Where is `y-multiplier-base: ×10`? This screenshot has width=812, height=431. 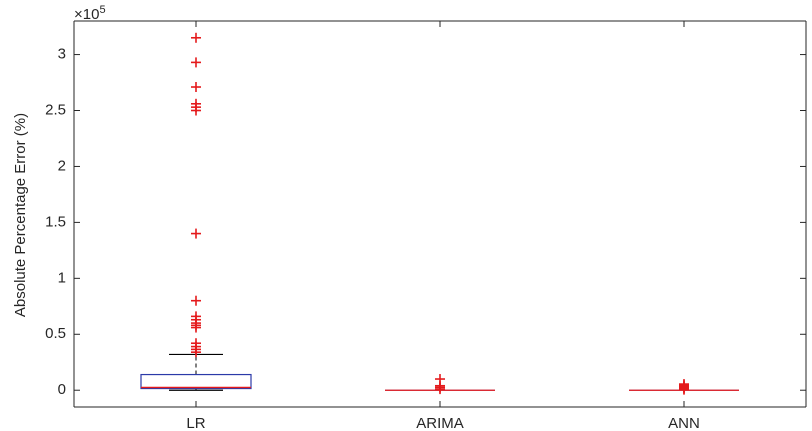
y-multiplier-base: ×10 is located at coordinates (86, 14).